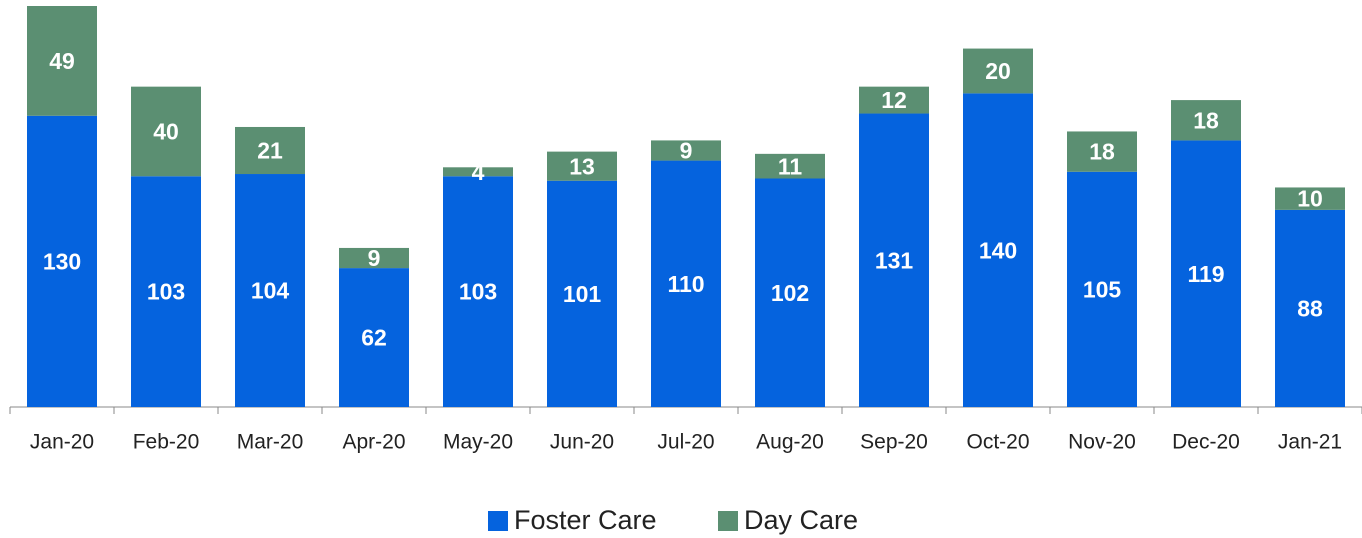  What do you see at coordinates (62, 442) in the screenshot?
I see `x-tick-label: Jan-20` at bounding box center [62, 442].